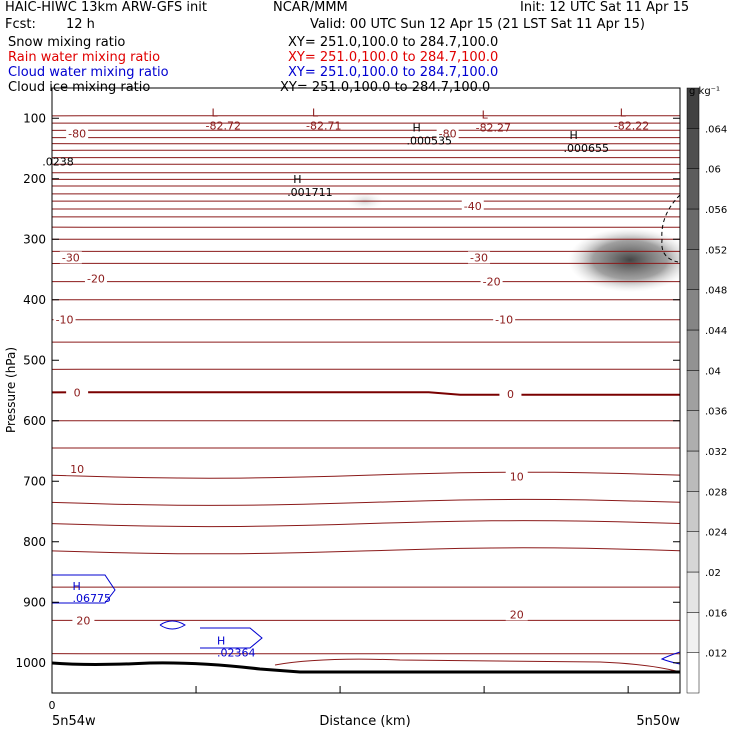 This screenshot has width=740, height=740. What do you see at coordinates (716, 654) in the screenshot?
I see `colorbar-tick-label: .012` at bounding box center [716, 654].